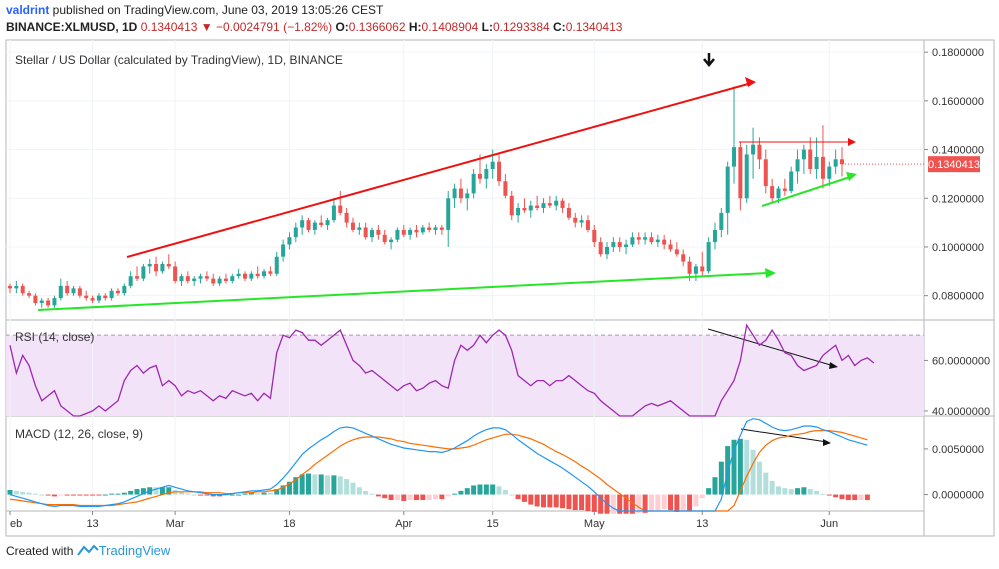 This screenshot has height=569, width=999. Describe the element at coordinates (28, 10) in the screenshot. I see `author-name: valdrint` at that location.